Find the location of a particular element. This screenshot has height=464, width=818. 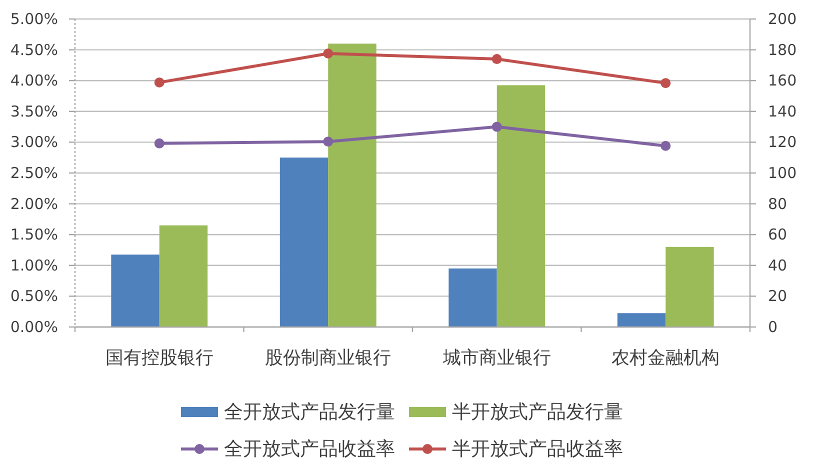

y2-tick-label: 180 is located at coordinates (782, 49).